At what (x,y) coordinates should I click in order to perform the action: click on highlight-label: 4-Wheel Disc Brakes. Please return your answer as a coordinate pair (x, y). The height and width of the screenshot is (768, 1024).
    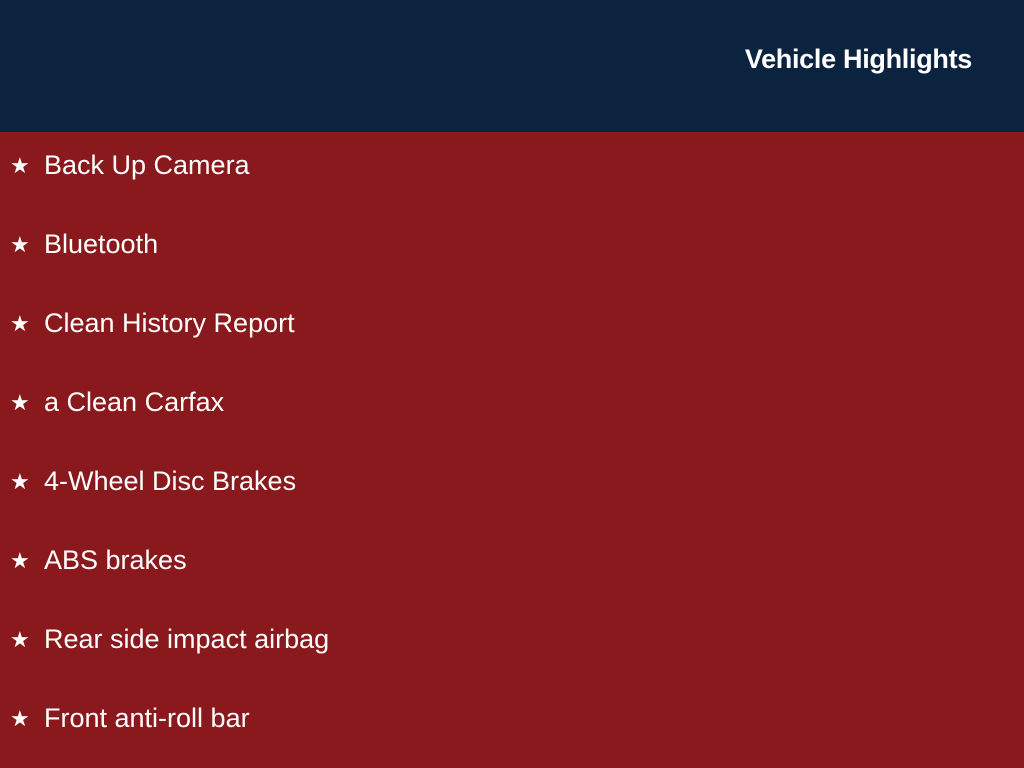
    Looking at the image, I should click on (170, 481).